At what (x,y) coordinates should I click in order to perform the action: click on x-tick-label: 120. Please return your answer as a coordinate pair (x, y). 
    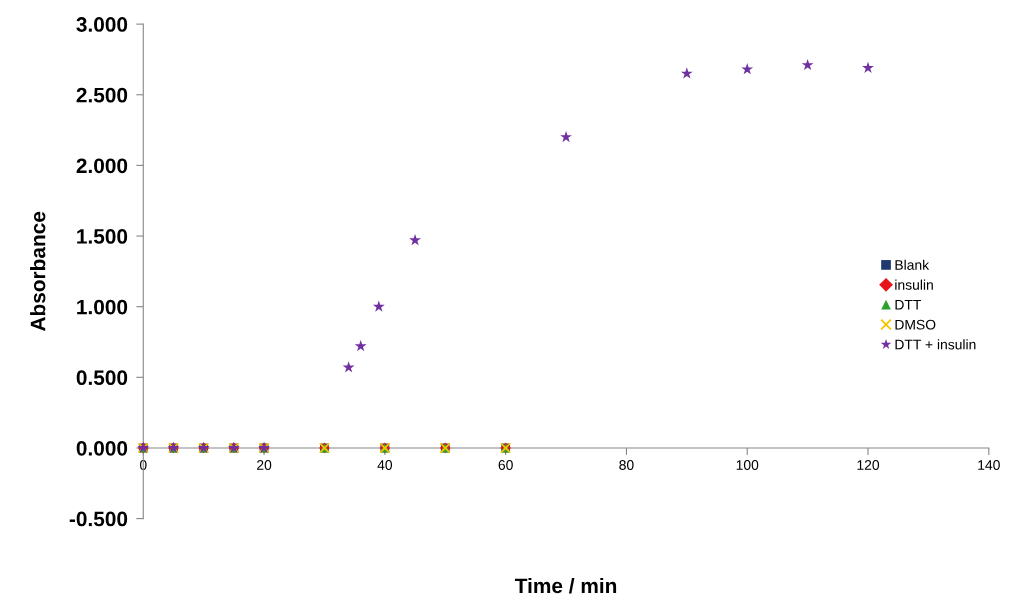
    Looking at the image, I should click on (868, 465).